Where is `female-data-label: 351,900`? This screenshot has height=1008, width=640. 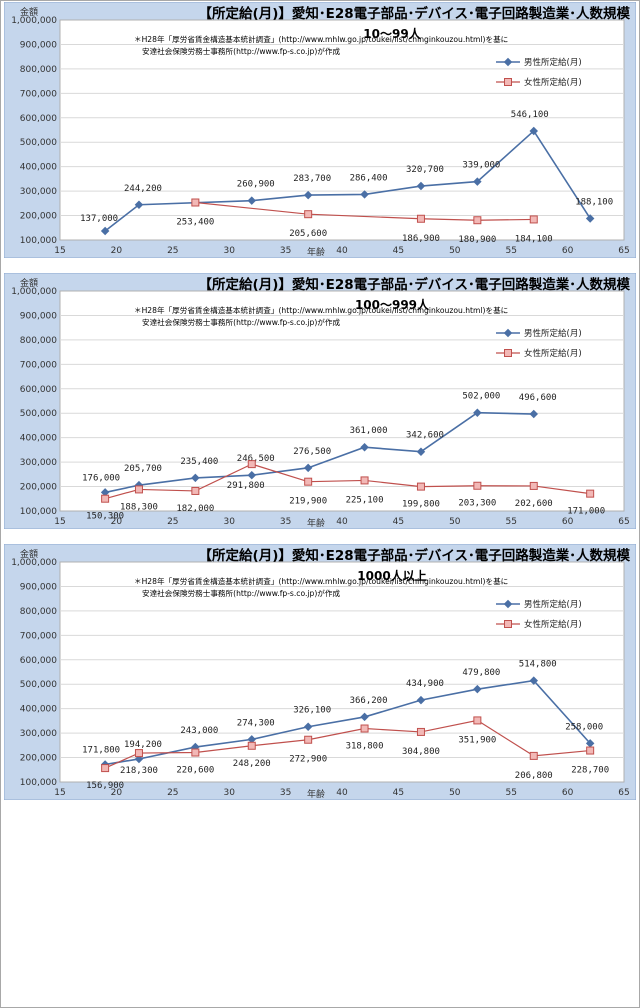
female-data-label: 351,900 is located at coordinates (477, 740).